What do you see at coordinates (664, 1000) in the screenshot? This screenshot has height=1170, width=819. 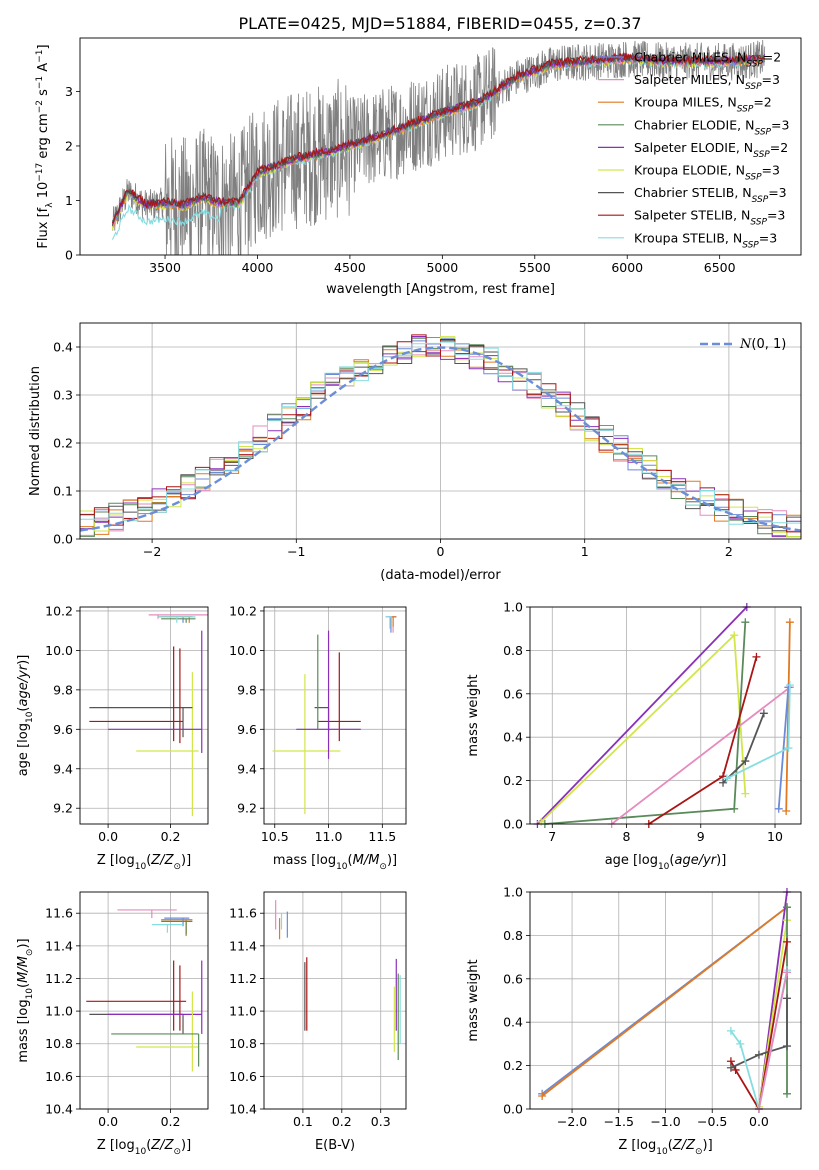 I see `mass_weight_vs_Z-lines` at bounding box center [664, 1000].